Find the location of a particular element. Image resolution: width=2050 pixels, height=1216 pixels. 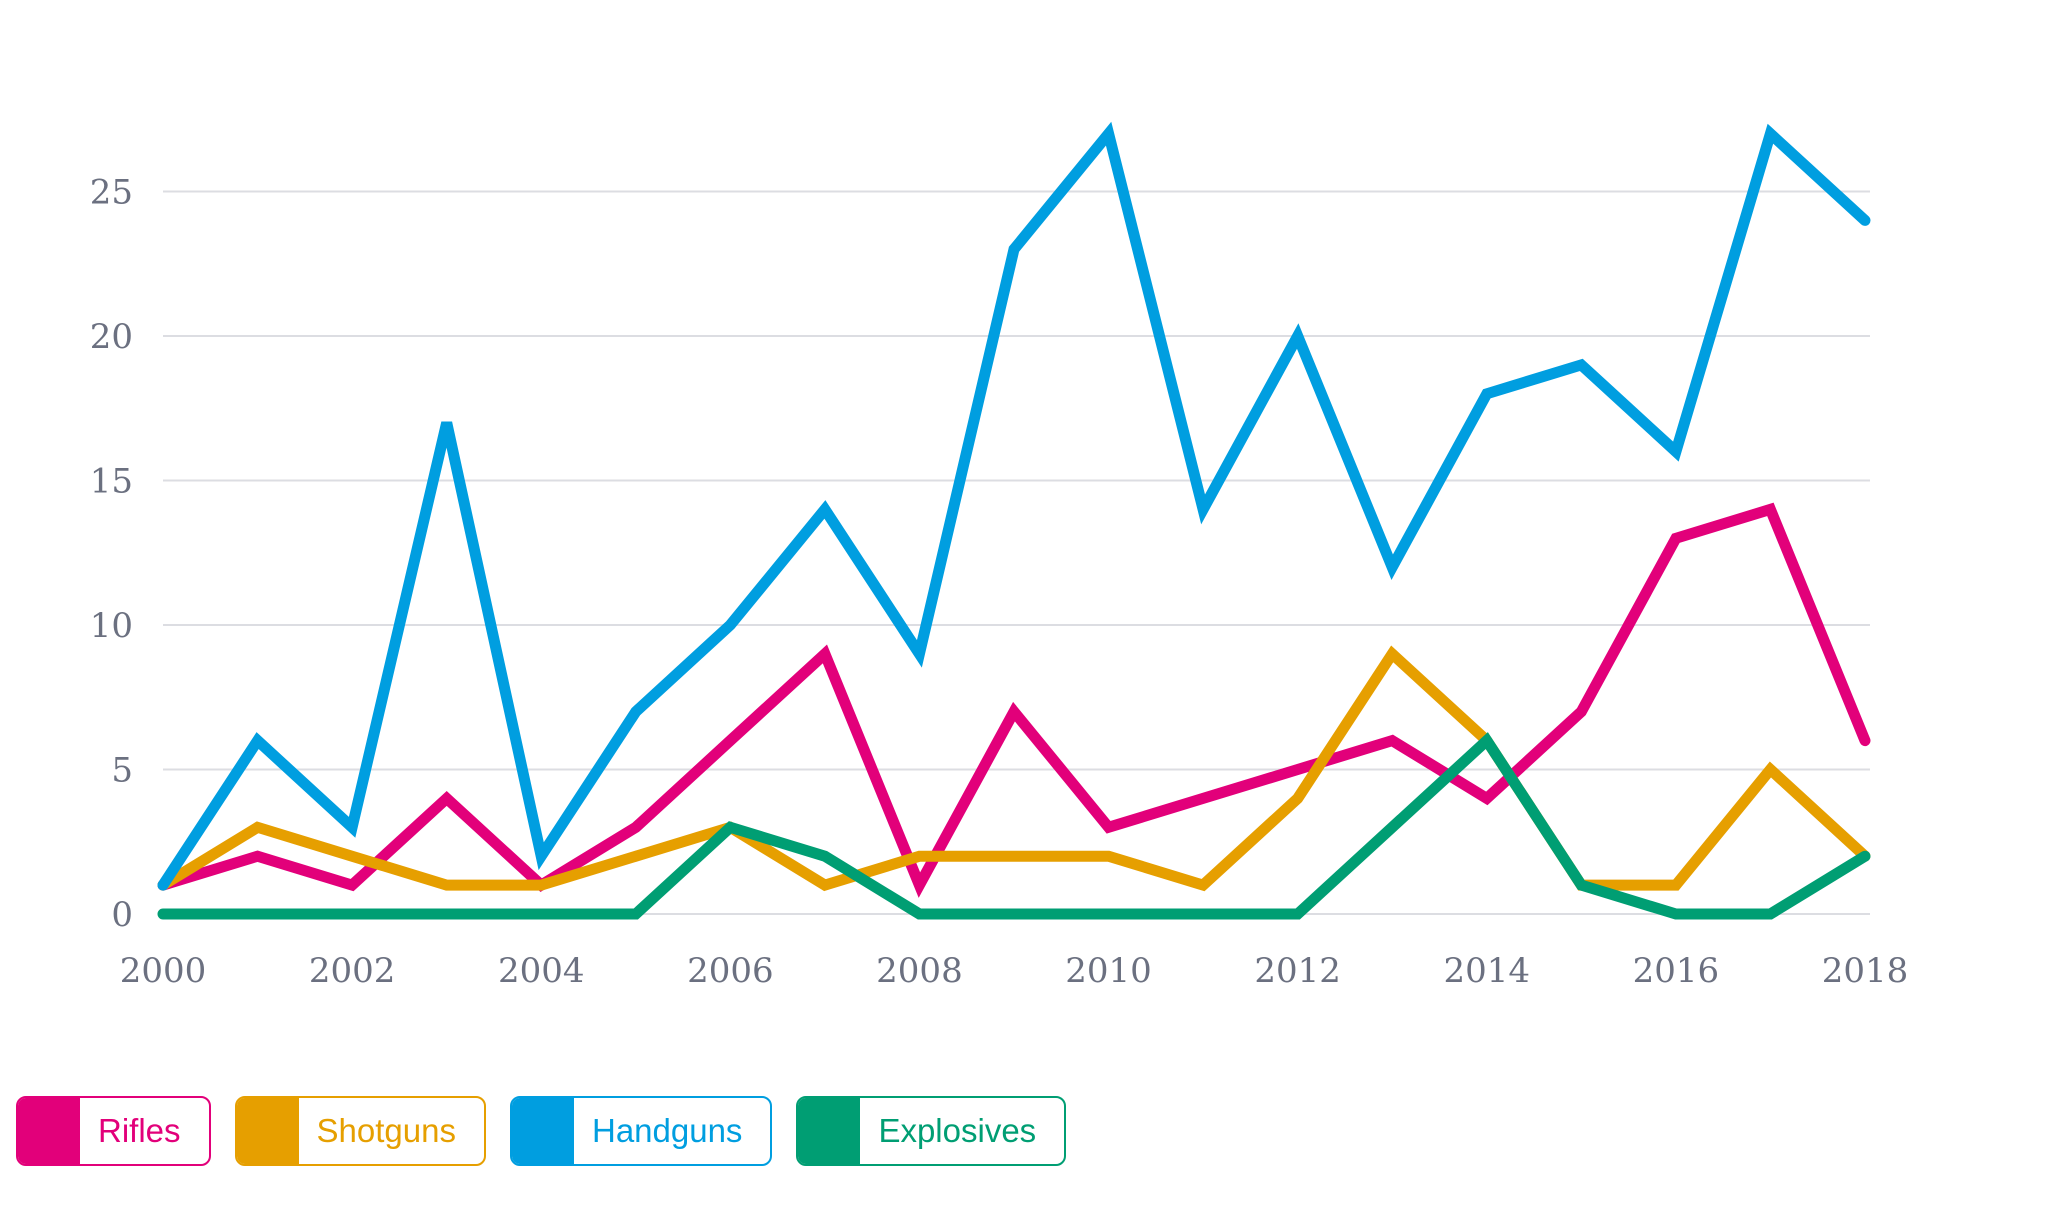

y-tick-label: 0 is located at coordinates (122, 915).